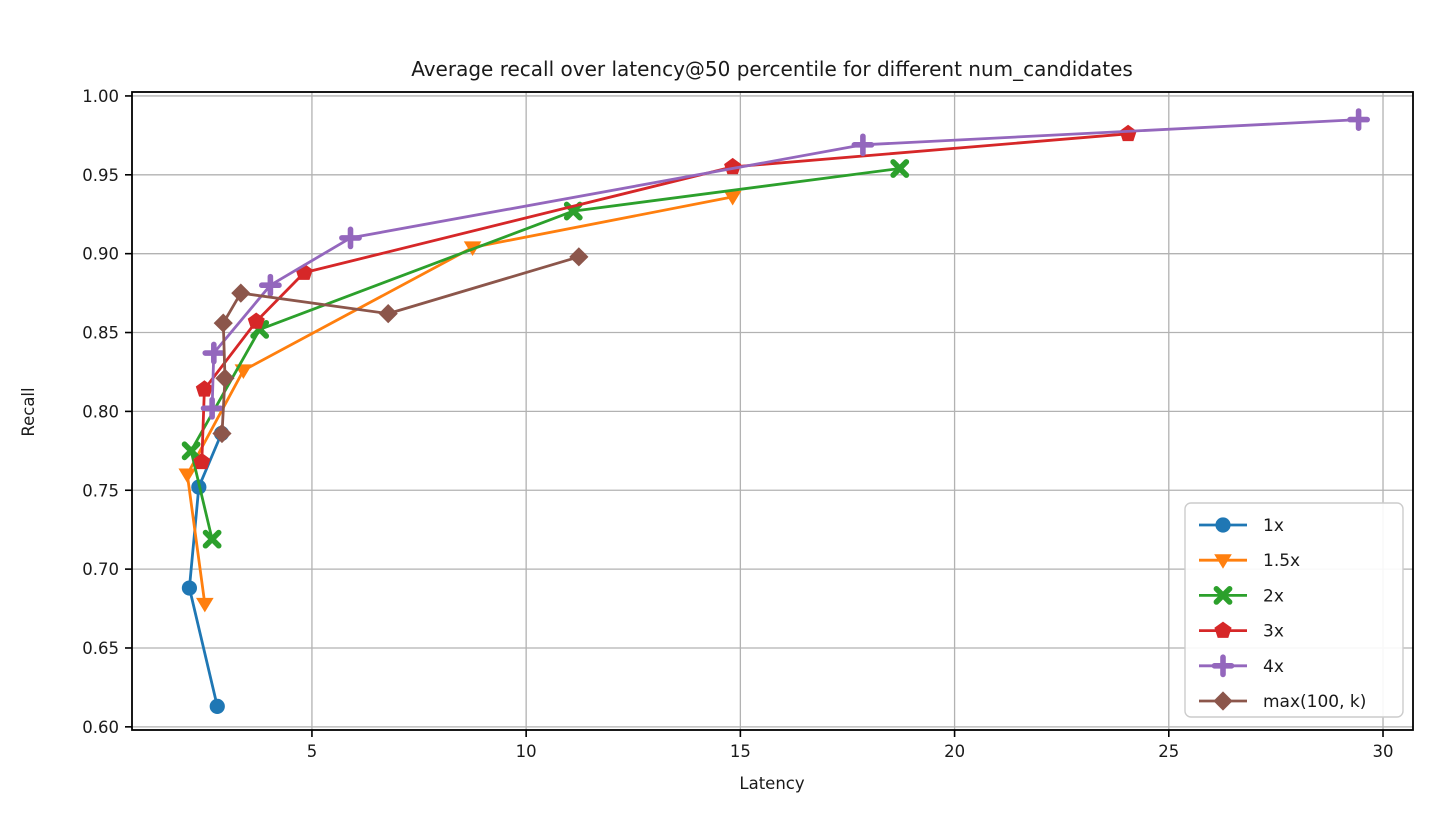 The height and width of the screenshot is (832, 1440). I want to click on y-tick-label: 0.70, so click(100, 569).